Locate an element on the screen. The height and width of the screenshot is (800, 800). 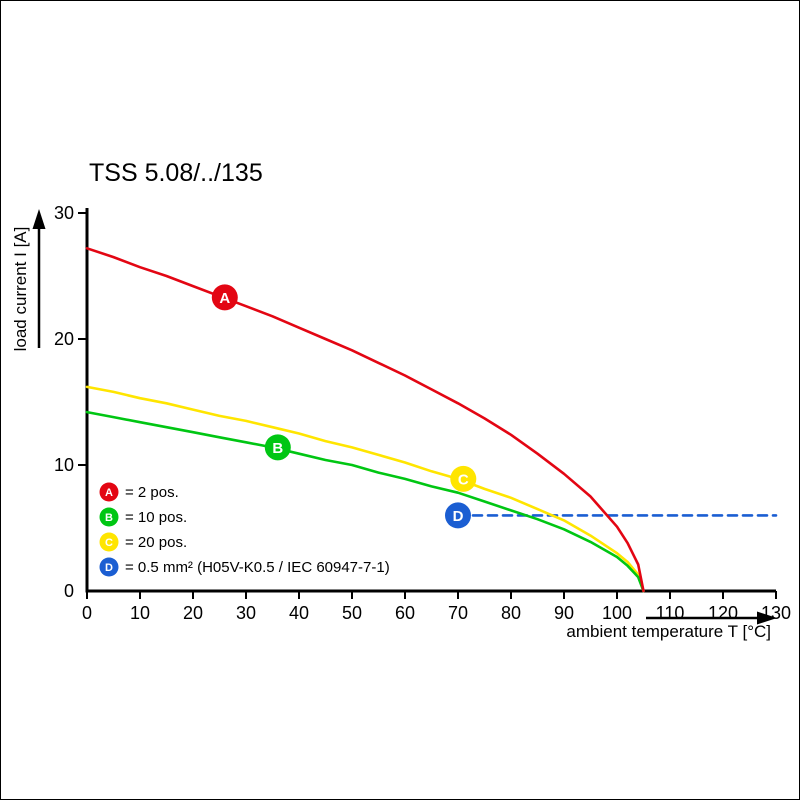
x-tick-label: 120 is located at coordinates (723, 613).